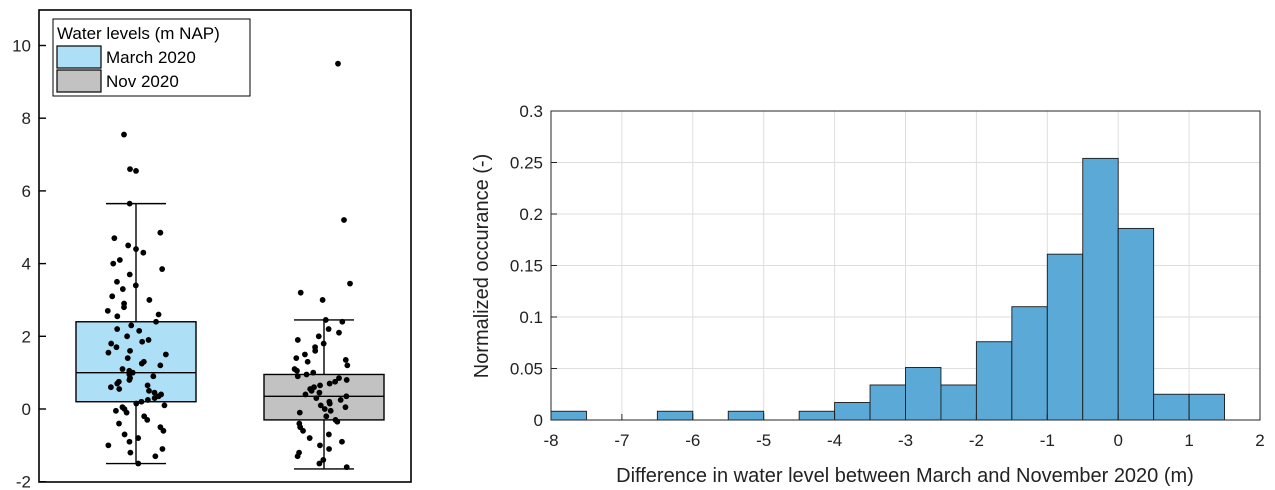  What do you see at coordinates (21, 46) in the screenshot?
I see `y-tick-label: 10` at bounding box center [21, 46].